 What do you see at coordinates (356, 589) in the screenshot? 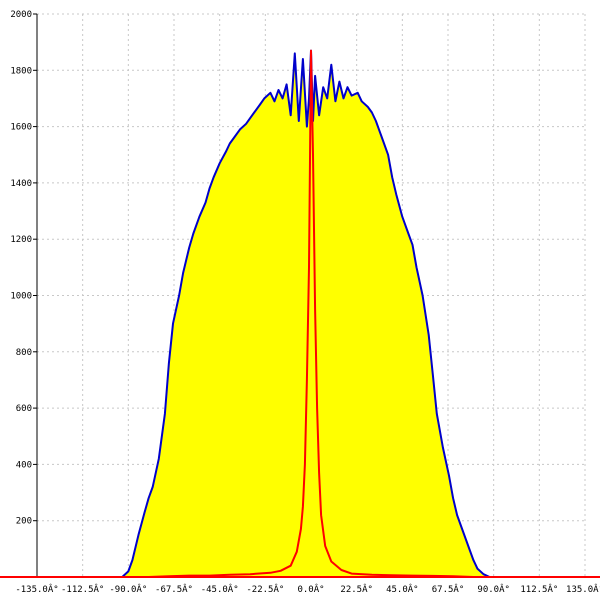
I see `x-tick-label: 22.5Â°` at bounding box center [356, 589].